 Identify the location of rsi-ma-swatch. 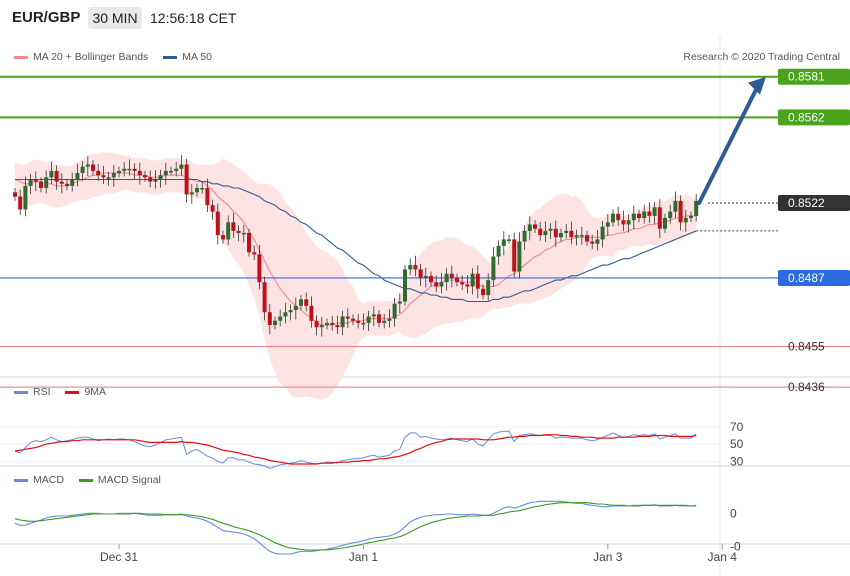
(72, 392).